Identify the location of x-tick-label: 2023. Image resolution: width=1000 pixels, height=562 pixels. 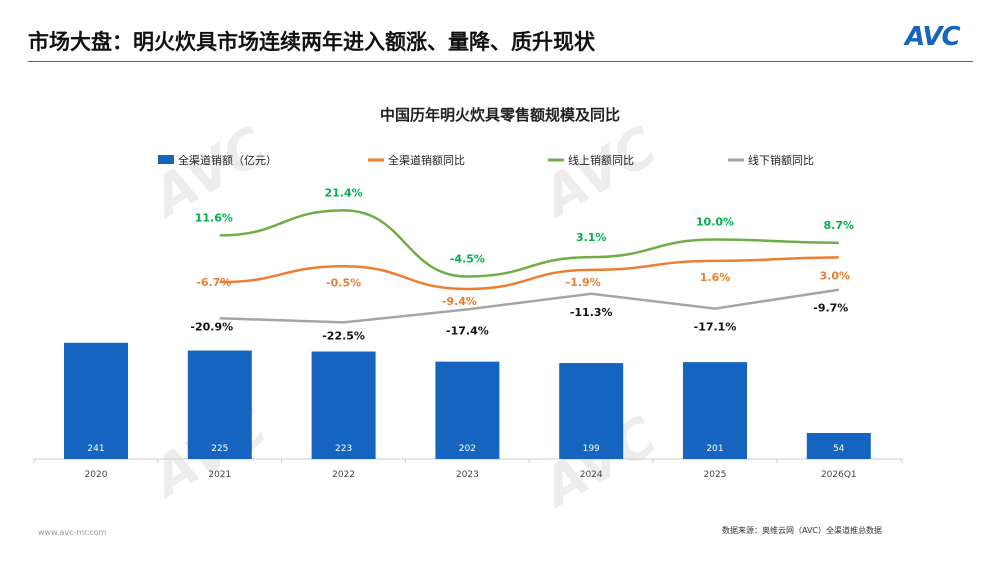
(467, 475).